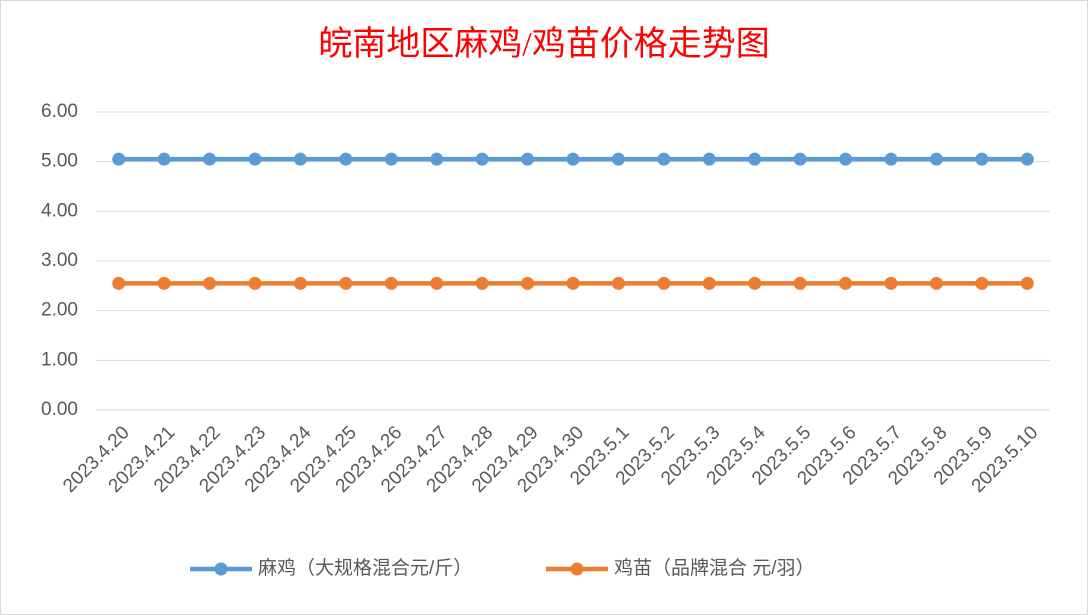 The image size is (1088, 615). What do you see at coordinates (543, 44) in the screenshot?
I see `chart-title: 皖南地区麻鸡/鸡苗价格走势图` at bounding box center [543, 44].